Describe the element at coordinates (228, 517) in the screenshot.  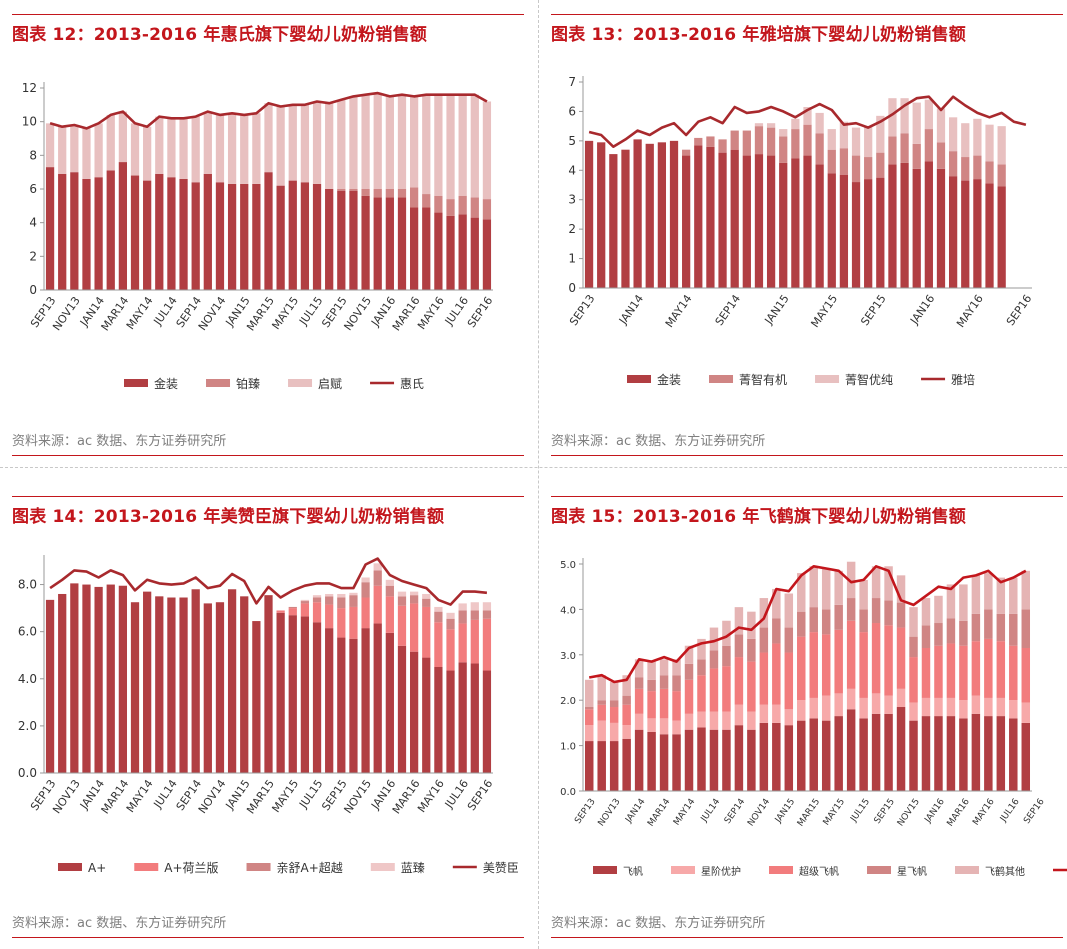
I see `chart-title: 图表 14：2013-2016 年美赞臣旗下婴幼儿奶粉销售额` at that location.